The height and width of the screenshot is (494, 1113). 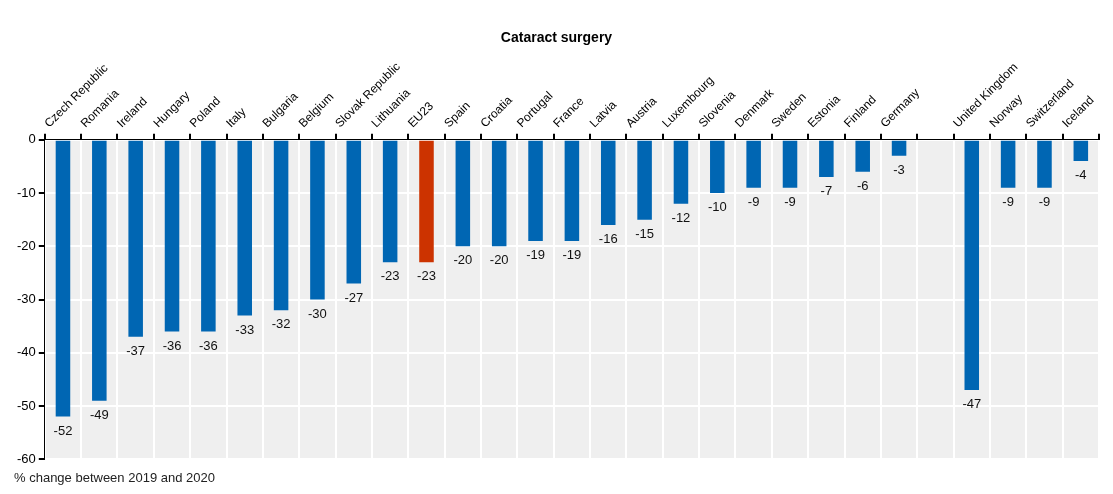 I want to click on data-label: -6, so click(x=862, y=185).